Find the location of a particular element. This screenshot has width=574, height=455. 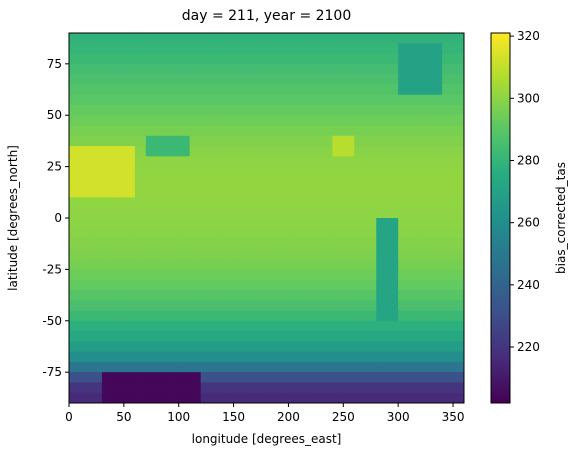

y-tick-label: 25 is located at coordinates (54, 167).